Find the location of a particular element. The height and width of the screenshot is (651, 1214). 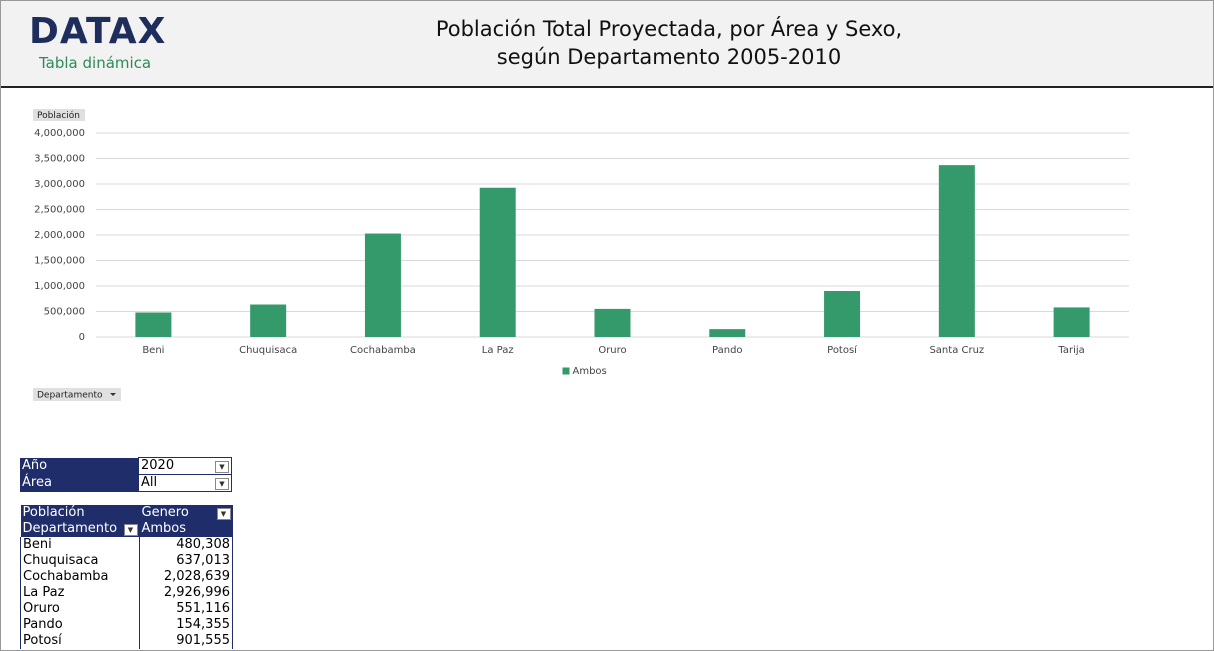

pivot-row: Beni 480,308 is located at coordinates (126, 545).